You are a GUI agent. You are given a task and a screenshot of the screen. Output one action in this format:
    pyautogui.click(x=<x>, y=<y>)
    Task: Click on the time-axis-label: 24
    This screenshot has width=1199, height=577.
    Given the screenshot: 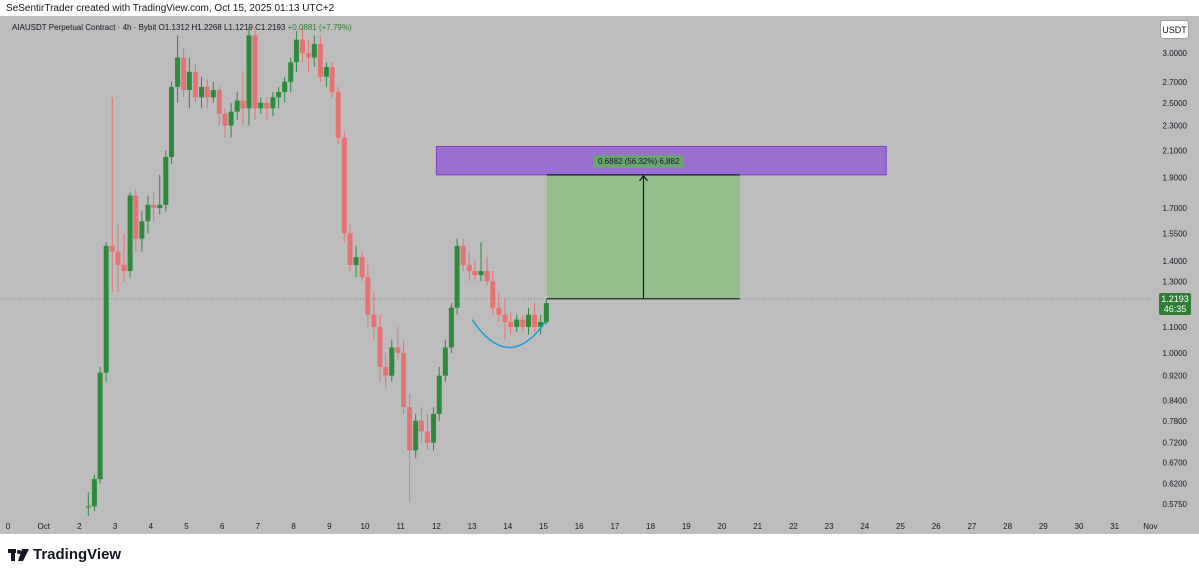 What is the action you would take?
    pyautogui.click(x=864, y=526)
    